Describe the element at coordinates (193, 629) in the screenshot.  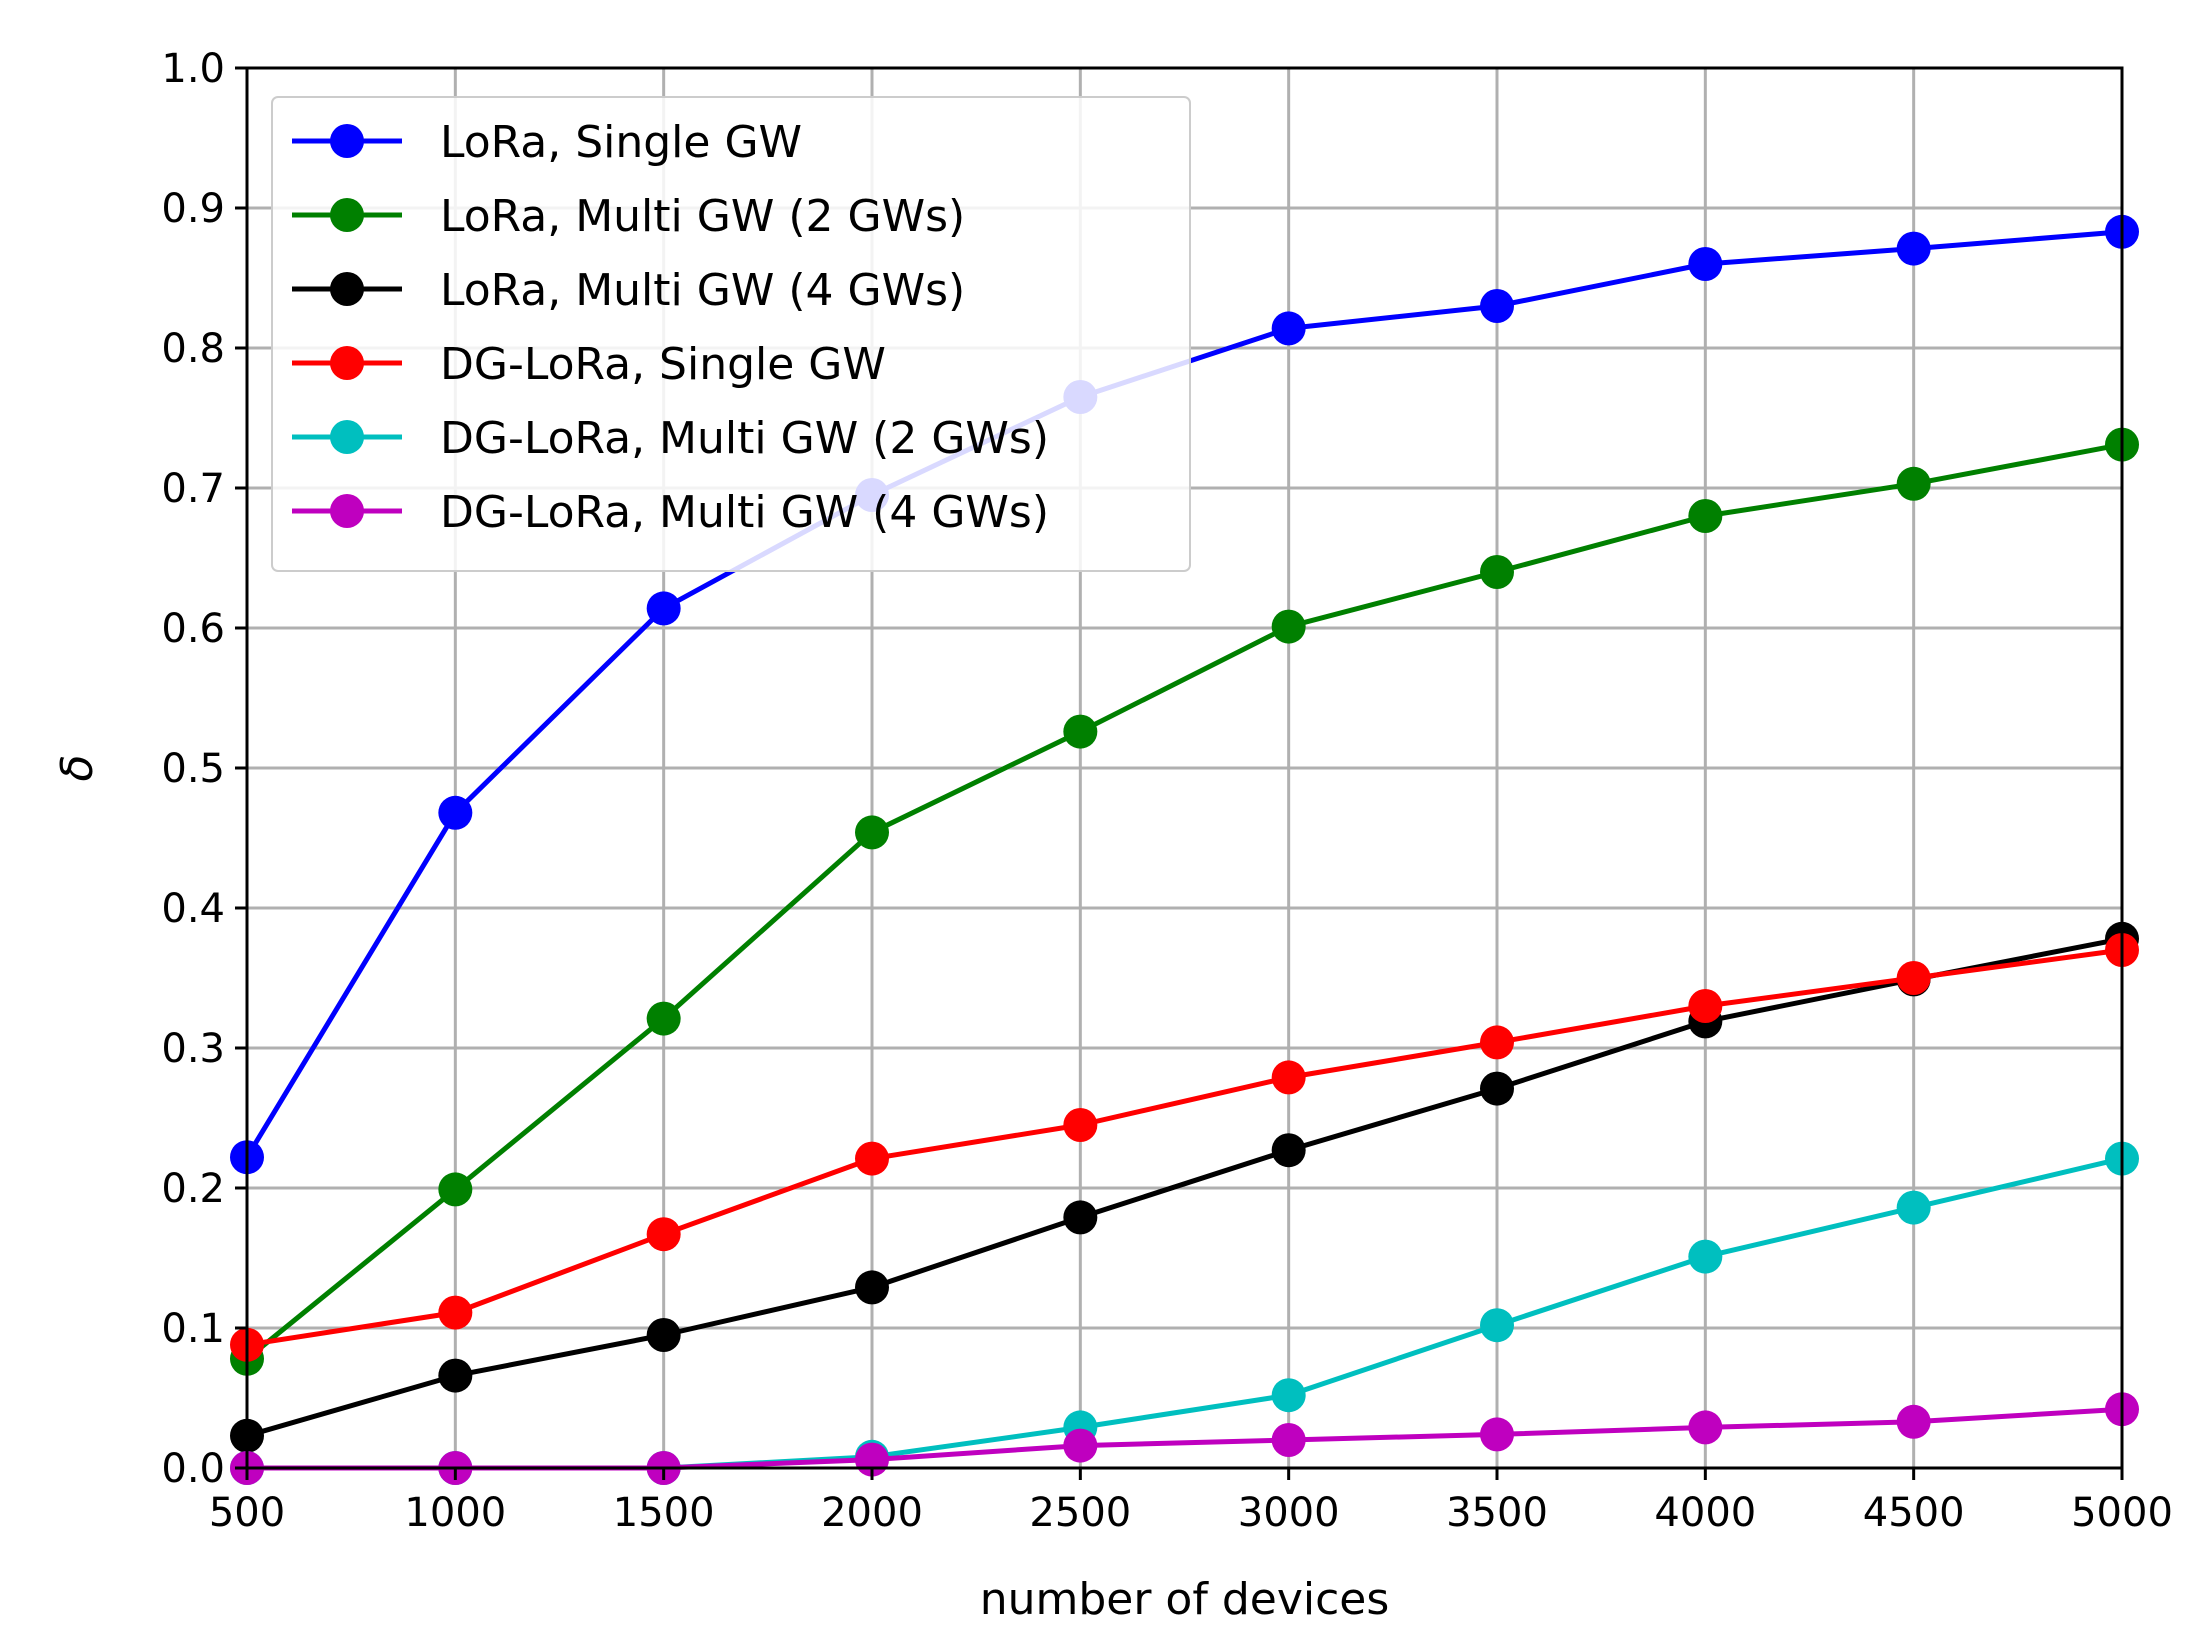
I see `y-tick-label: 0.6` at that location.